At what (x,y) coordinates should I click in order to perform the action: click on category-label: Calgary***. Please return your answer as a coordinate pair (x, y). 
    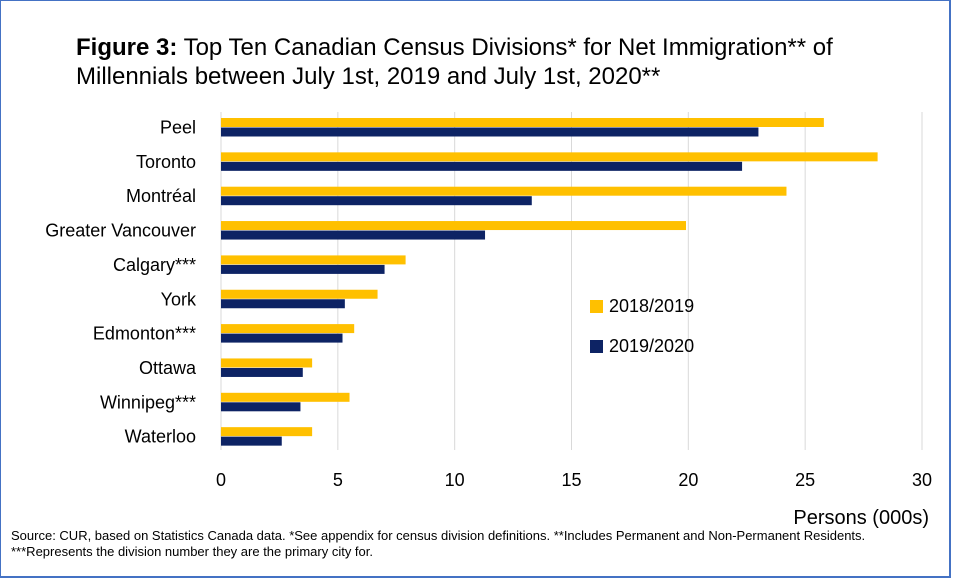
    Looking at the image, I should click on (154, 265).